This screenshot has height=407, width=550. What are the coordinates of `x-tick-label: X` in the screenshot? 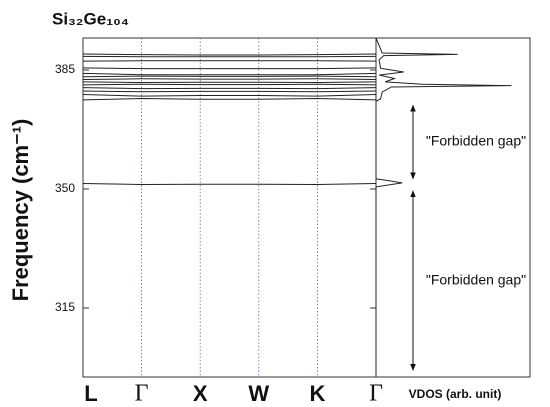 It's located at (200, 393).